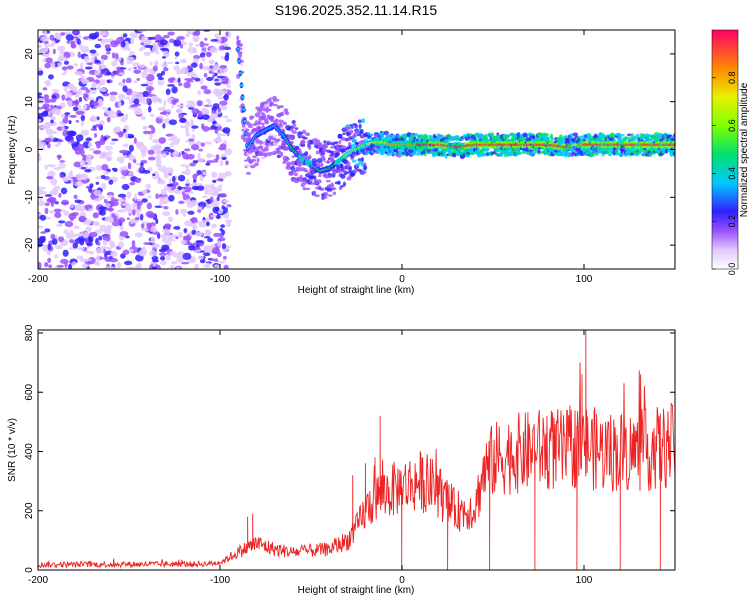  What do you see at coordinates (29, 332) in the screenshot?
I see `bottom-y-tick-label: 800` at bounding box center [29, 332].